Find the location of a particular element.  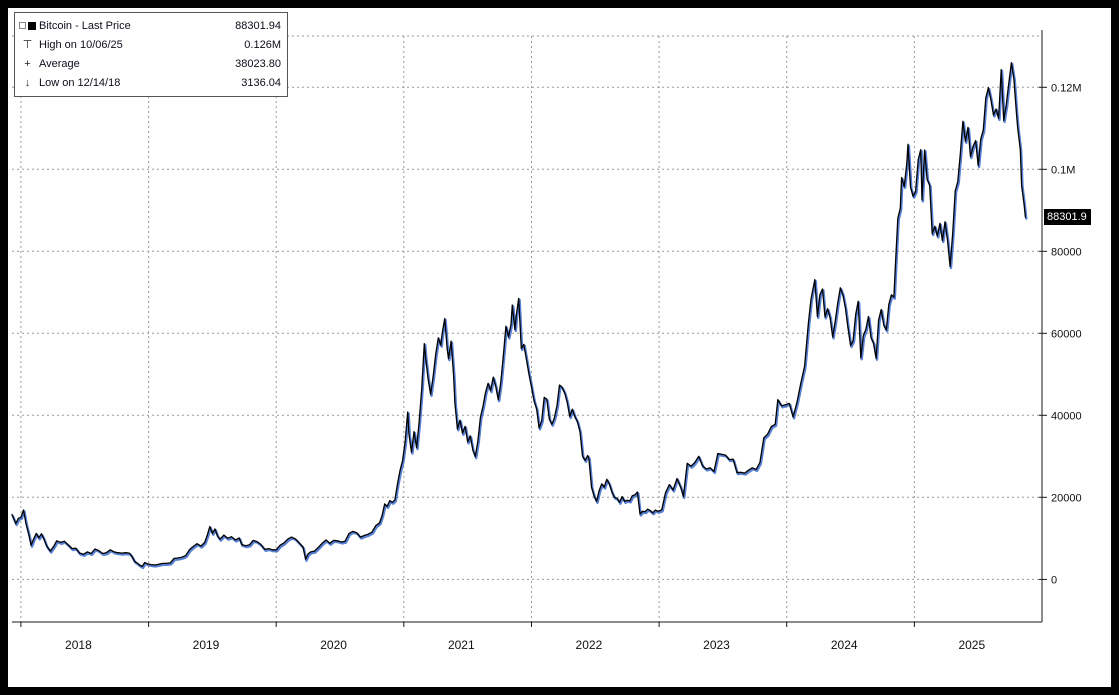

average-label: Average is located at coordinates (59, 63).